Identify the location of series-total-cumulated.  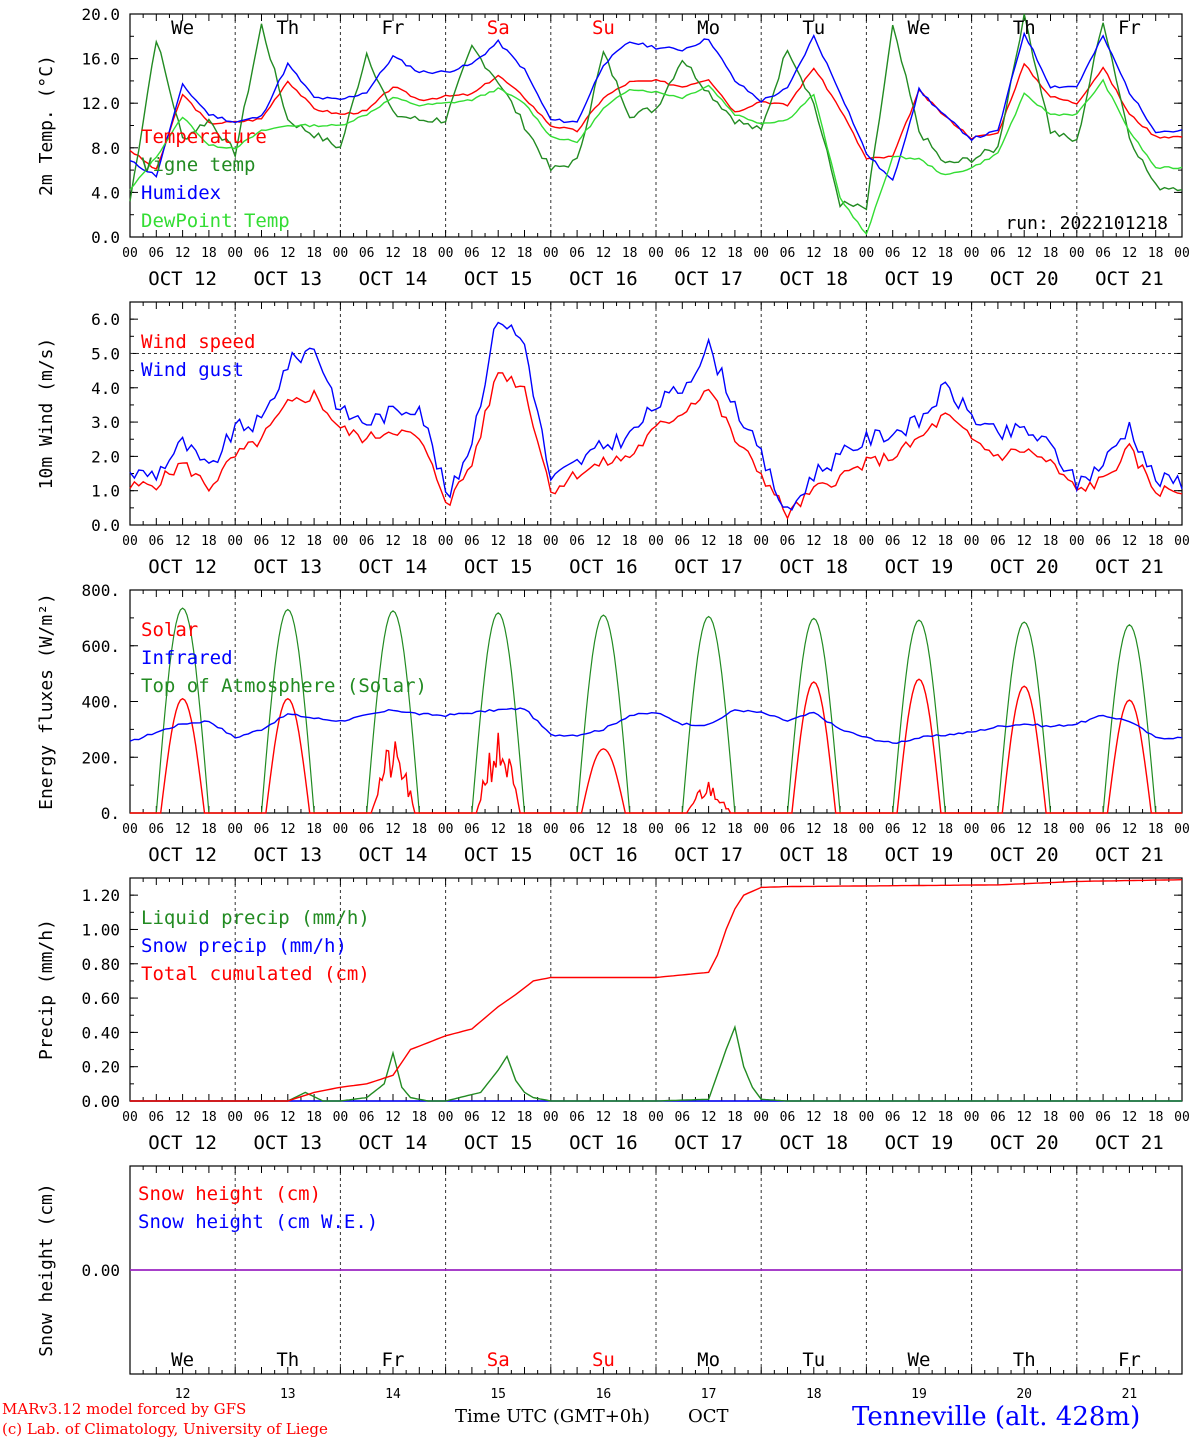
(656, 990).